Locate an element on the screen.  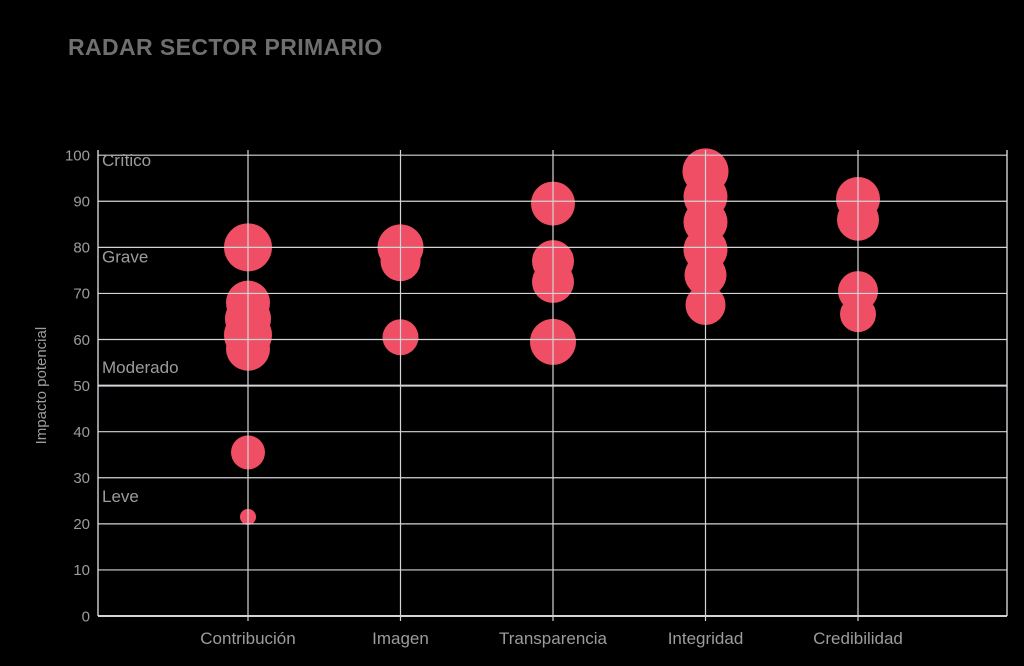
x-category-label: Transparencia is located at coordinates (553, 638).